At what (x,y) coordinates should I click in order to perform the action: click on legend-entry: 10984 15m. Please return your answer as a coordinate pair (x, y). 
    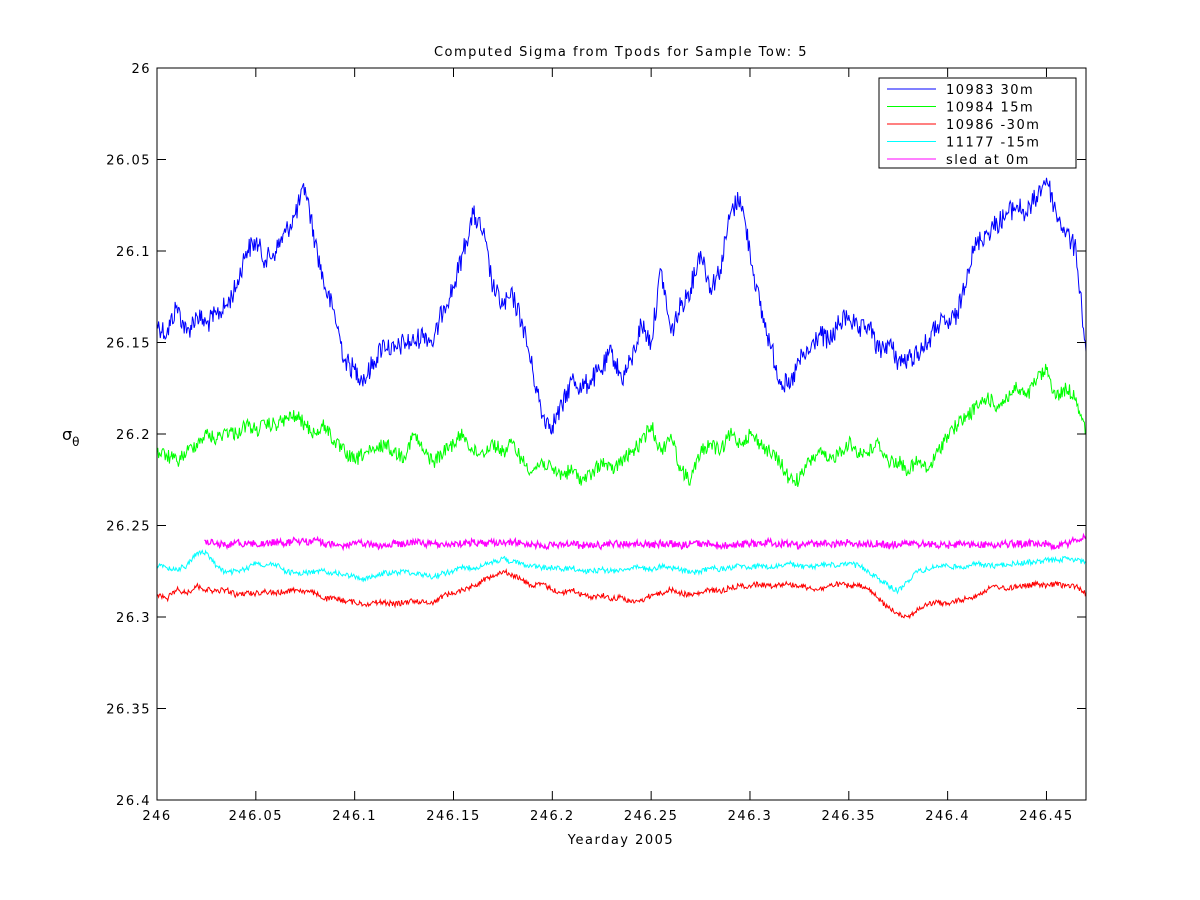
    Looking at the image, I should click on (990, 108).